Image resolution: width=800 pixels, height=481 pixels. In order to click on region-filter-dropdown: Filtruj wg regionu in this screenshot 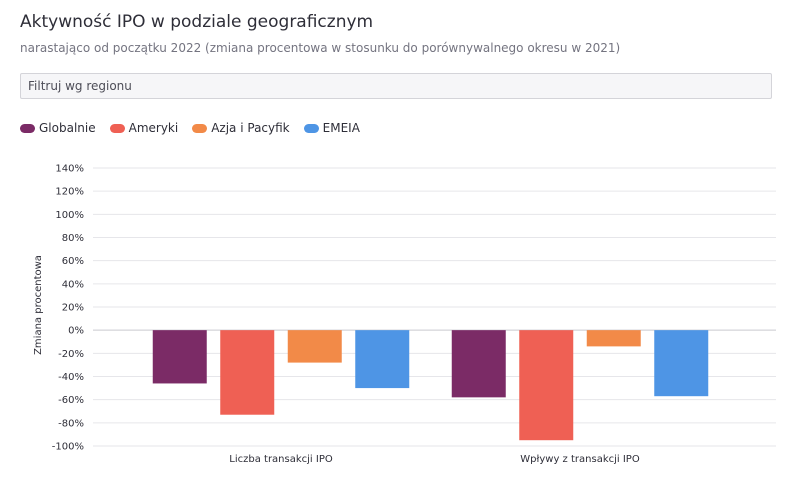, I will do `click(396, 86)`.